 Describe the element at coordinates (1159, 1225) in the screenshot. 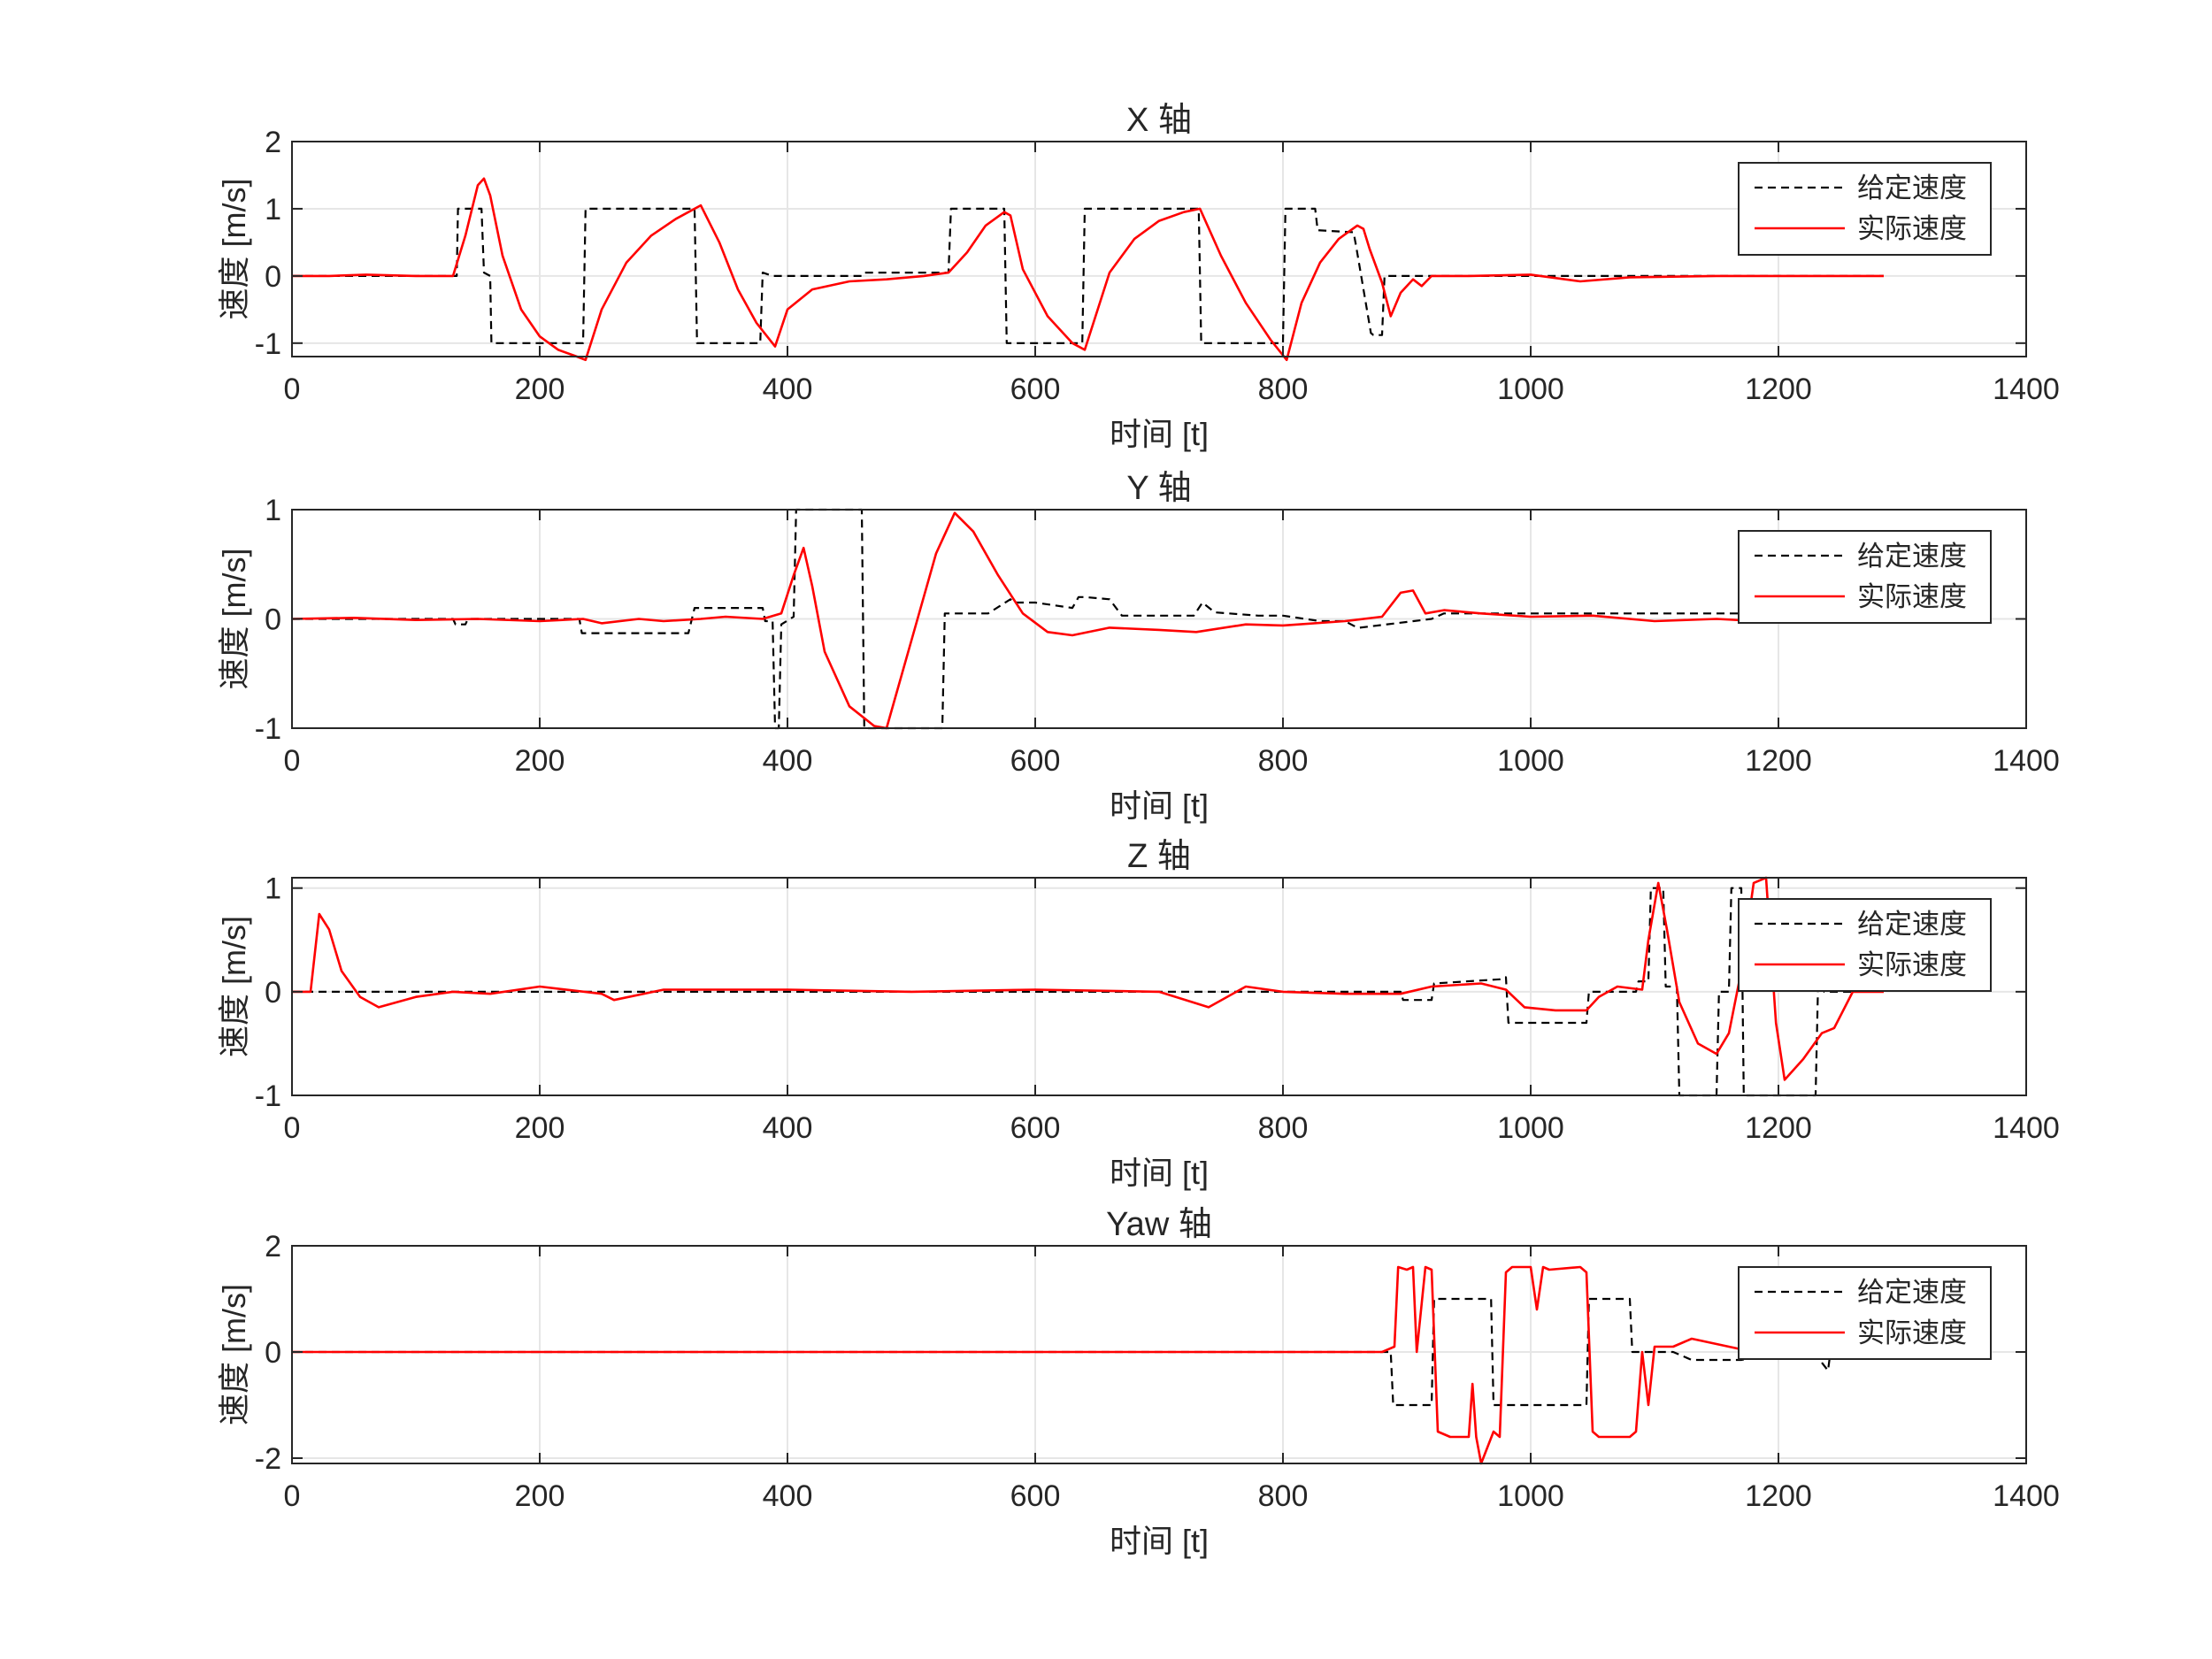

I see `subplot-title: Yaw 轴` at that location.